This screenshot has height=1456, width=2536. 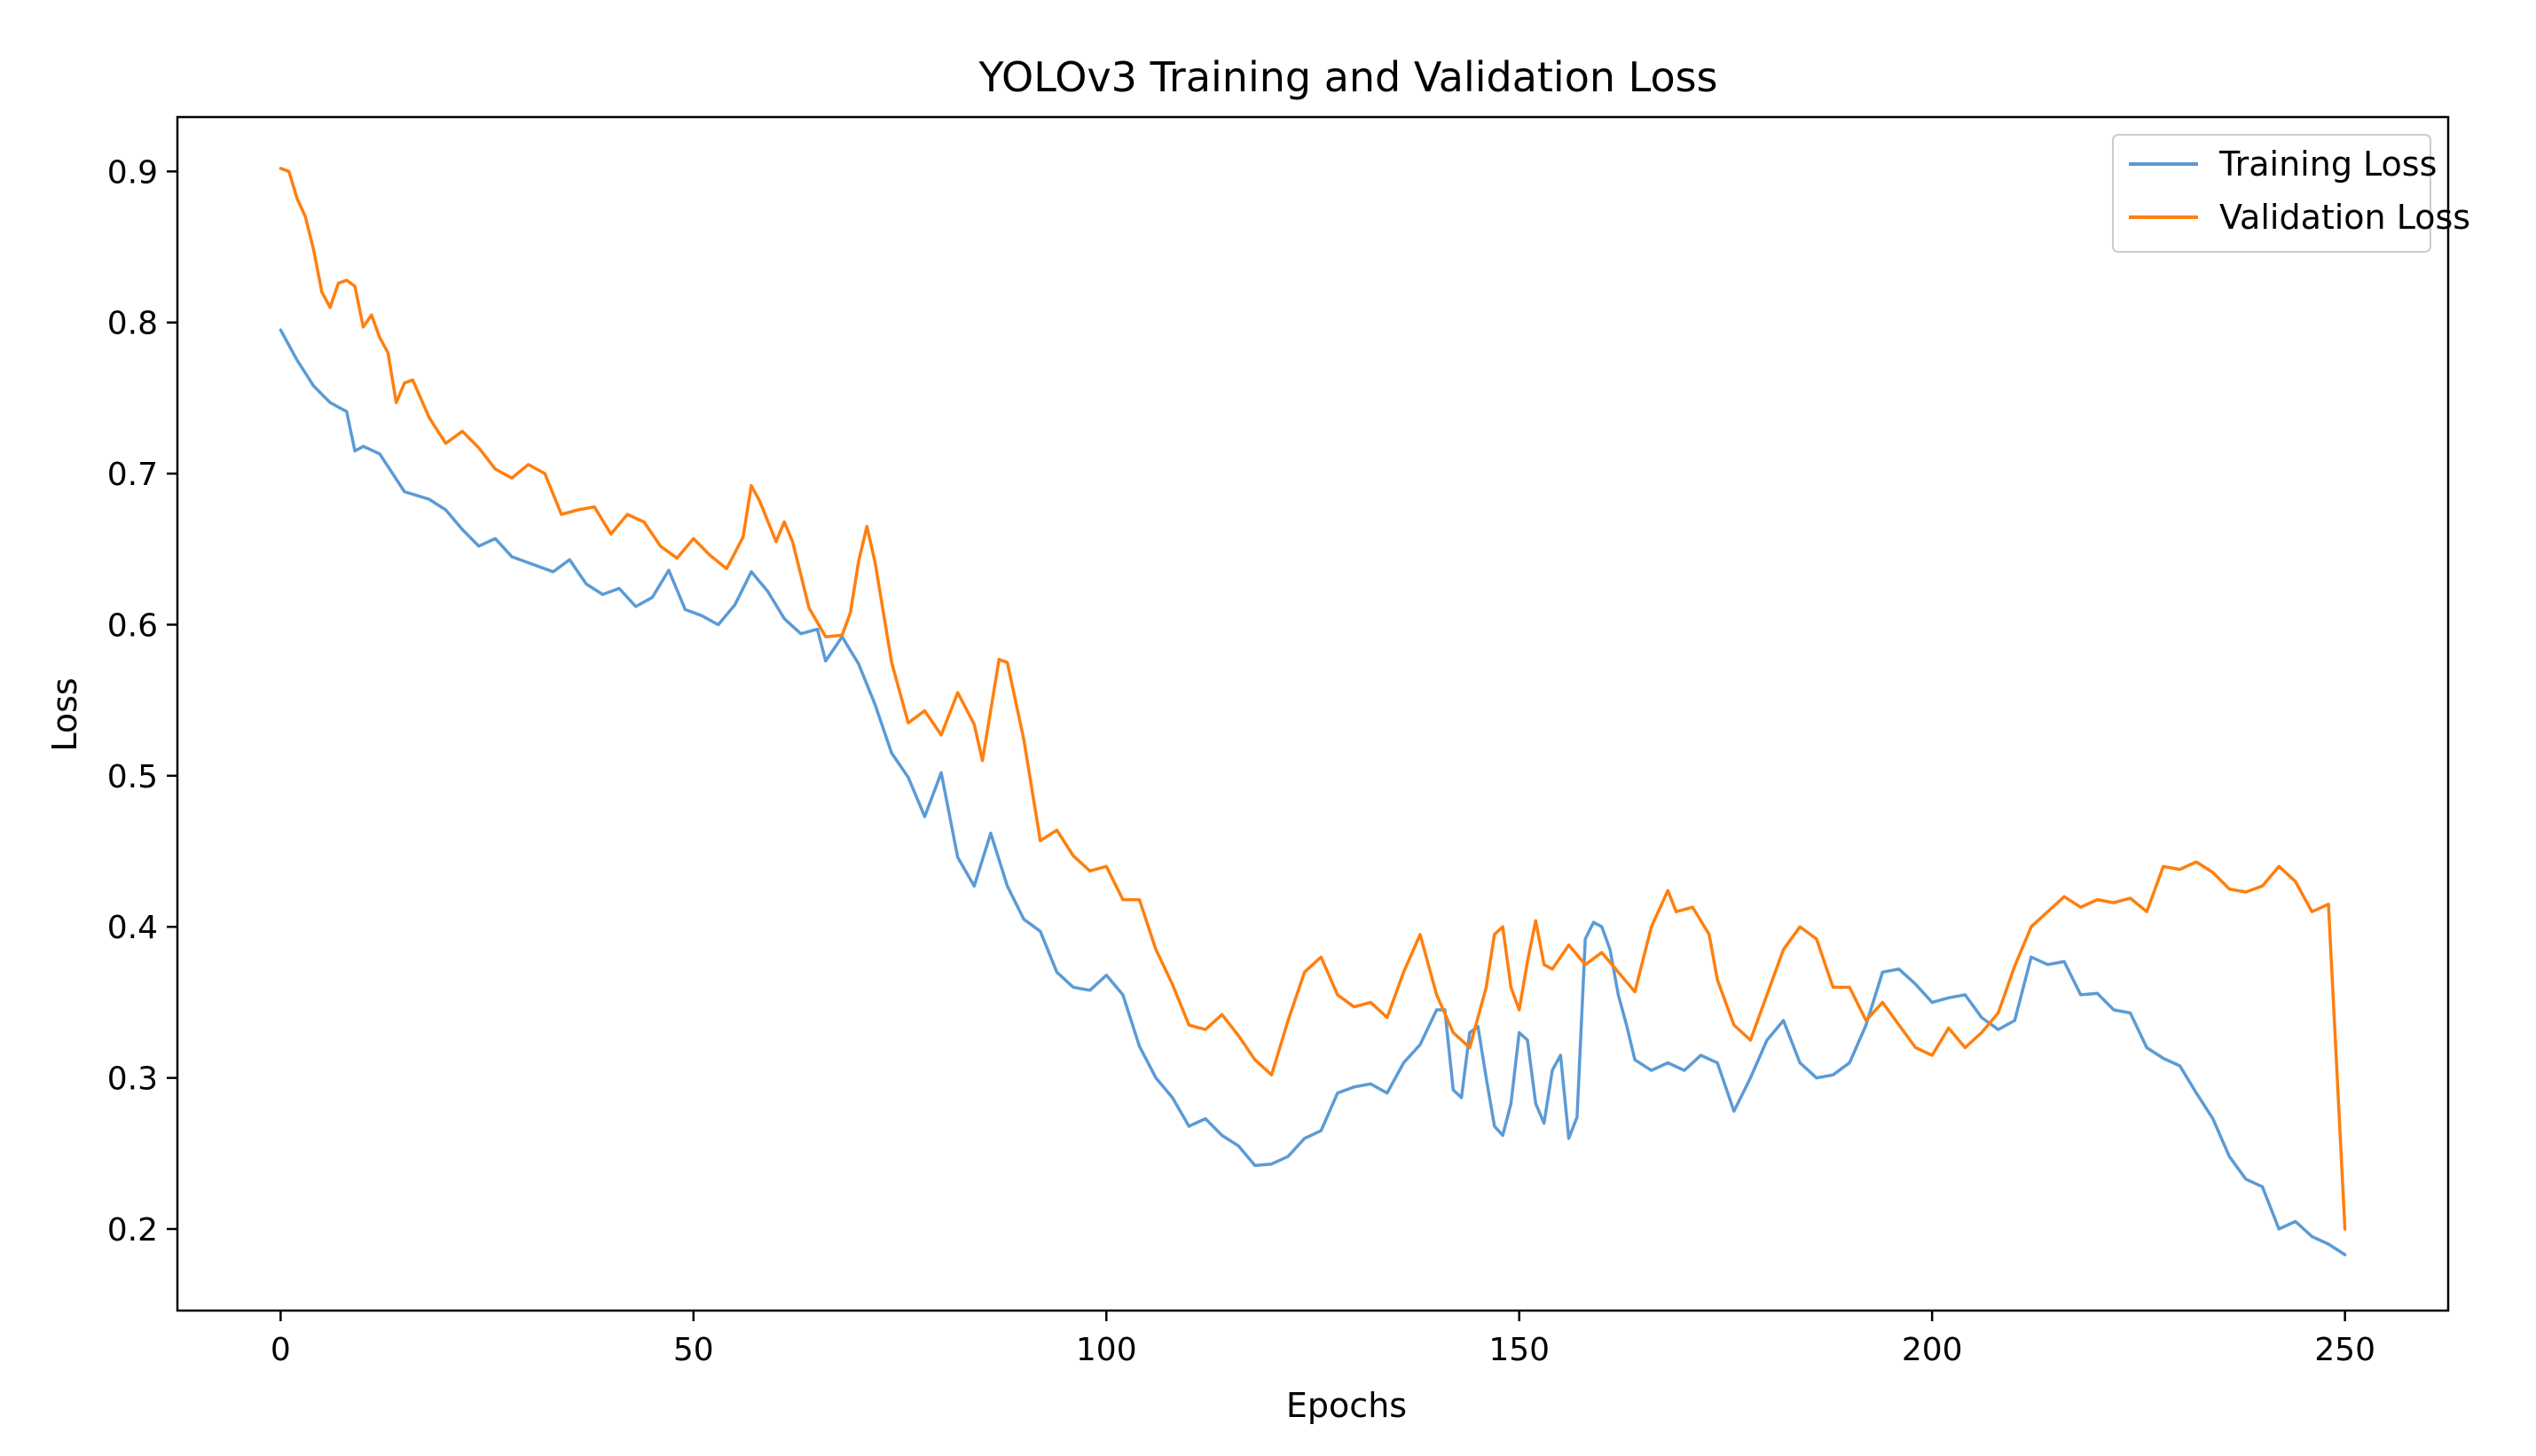 What do you see at coordinates (1106, 1350) in the screenshot?
I see `x-tick-label: 100` at bounding box center [1106, 1350].